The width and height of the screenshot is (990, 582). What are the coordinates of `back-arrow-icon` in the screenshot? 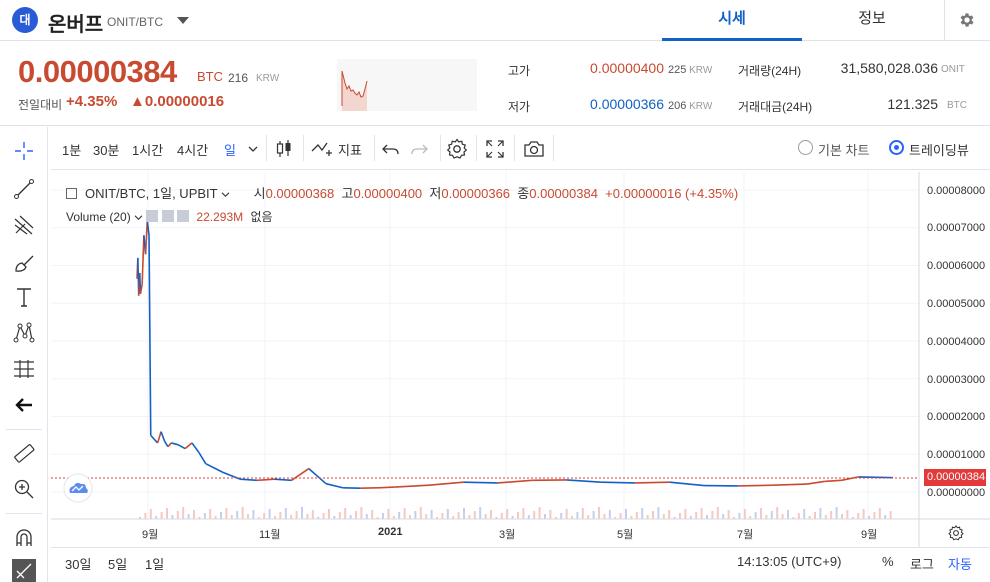 It's located at (24, 405).